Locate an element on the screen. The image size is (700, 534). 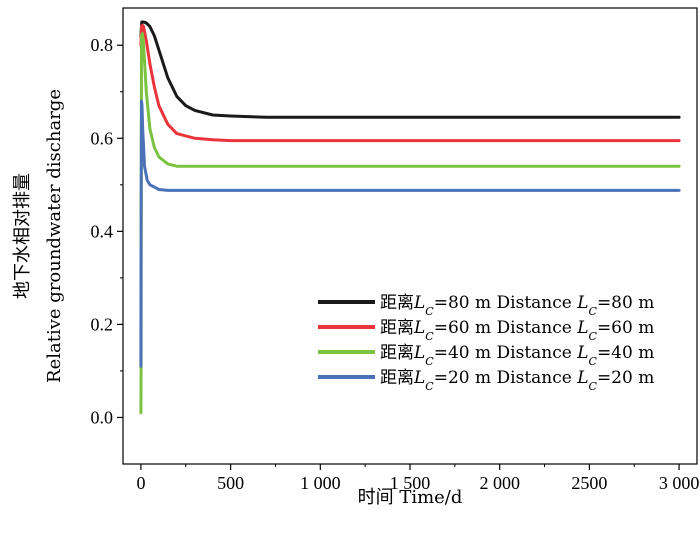
x-tick-label: 3 000 is located at coordinates (679, 483).